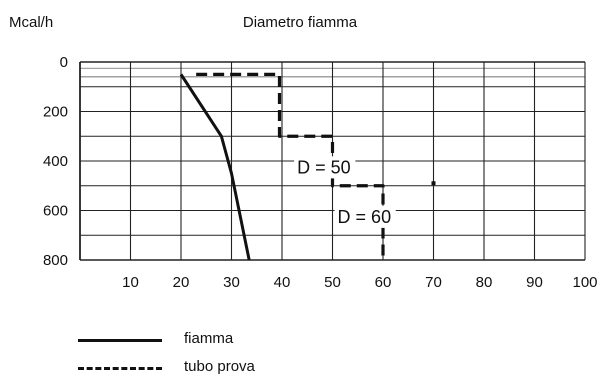 The height and width of the screenshot is (381, 606). Describe the element at coordinates (433, 183) in the screenshot. I see `point-marker` at that location.